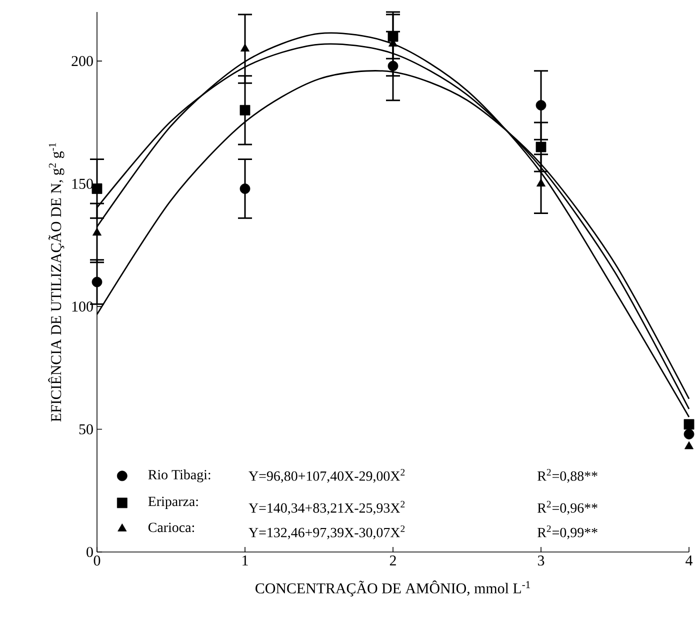  What do you see at coordinates (326, 507) in the screenshot?
I see `annotation: Y=140,34+83,21X-25,93X$^{2}$` at bounding box center [326, 507].